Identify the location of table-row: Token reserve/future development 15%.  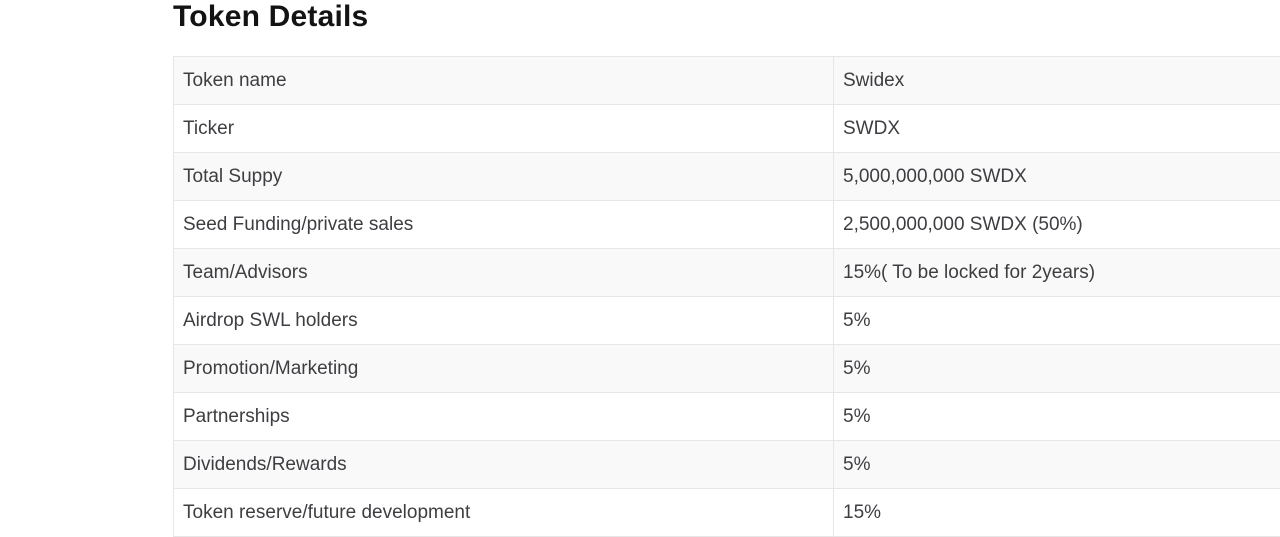
(727, 513).